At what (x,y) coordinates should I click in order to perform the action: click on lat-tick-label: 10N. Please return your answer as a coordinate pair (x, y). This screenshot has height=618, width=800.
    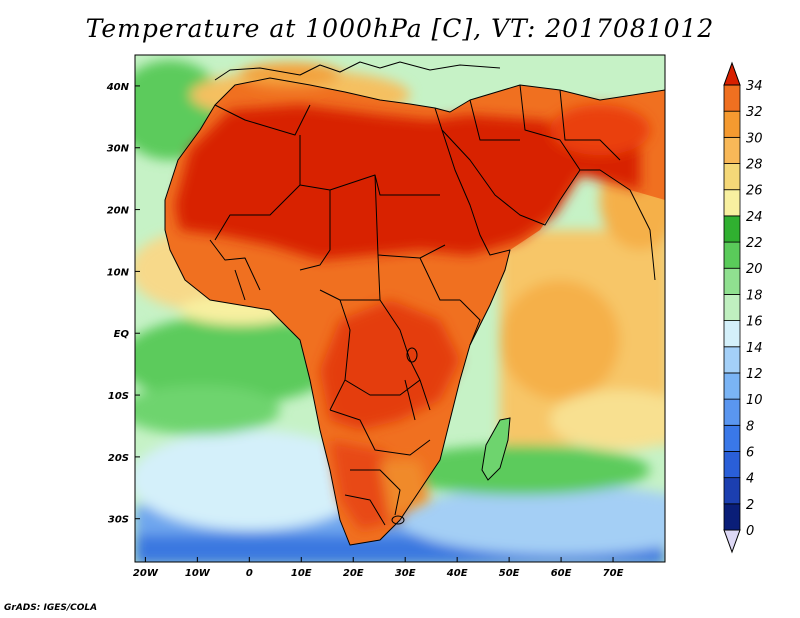
    Looking at the image, I should click on (118, 272).